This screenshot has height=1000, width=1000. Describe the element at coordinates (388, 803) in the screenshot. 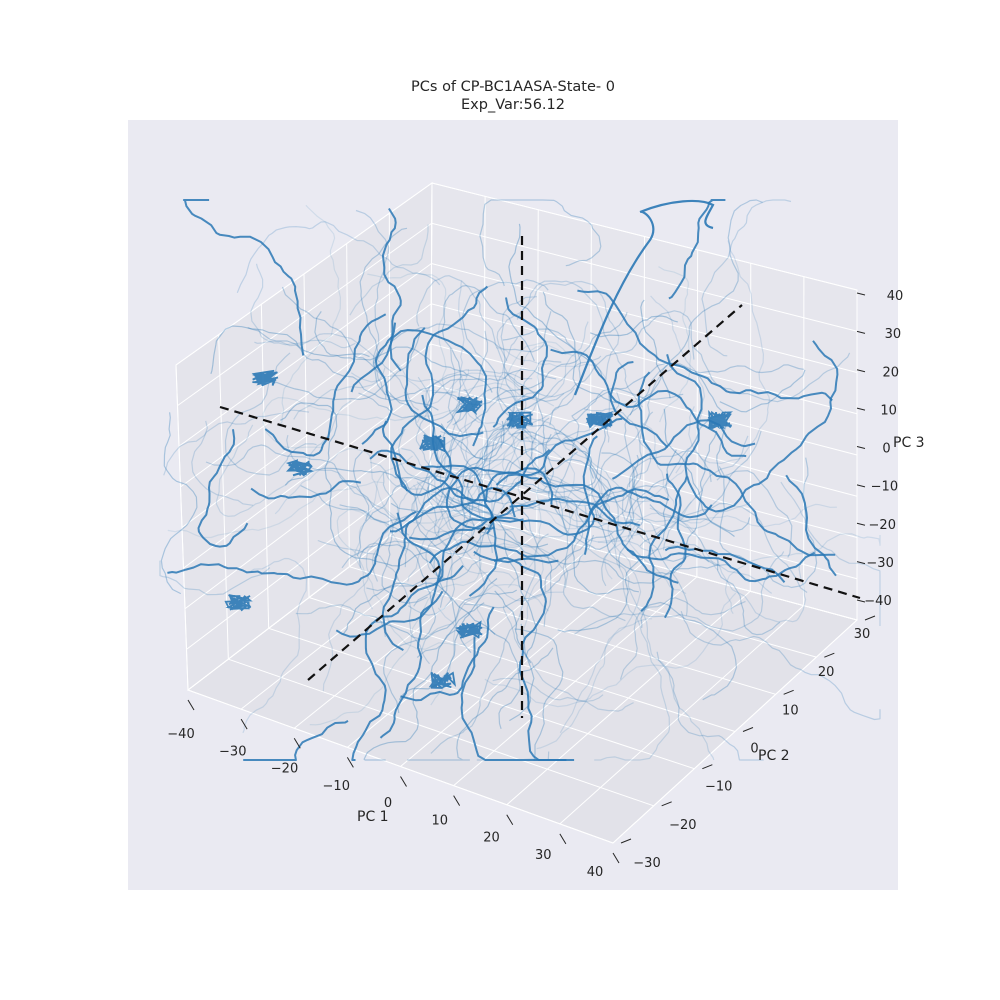

I see `x-tick-label: 0` at that location.